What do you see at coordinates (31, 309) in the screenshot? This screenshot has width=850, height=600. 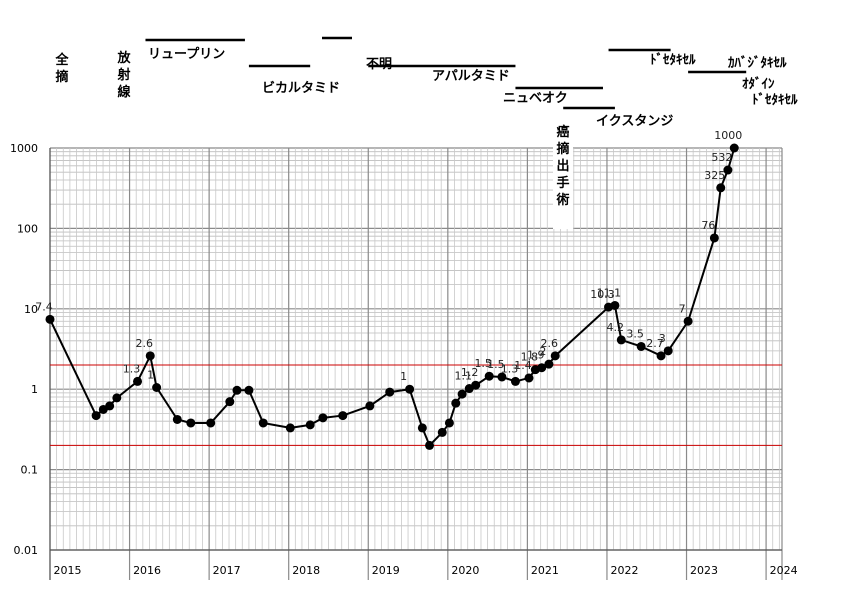 I see `y-tick-label: 10` at bounding box center [31, 309].